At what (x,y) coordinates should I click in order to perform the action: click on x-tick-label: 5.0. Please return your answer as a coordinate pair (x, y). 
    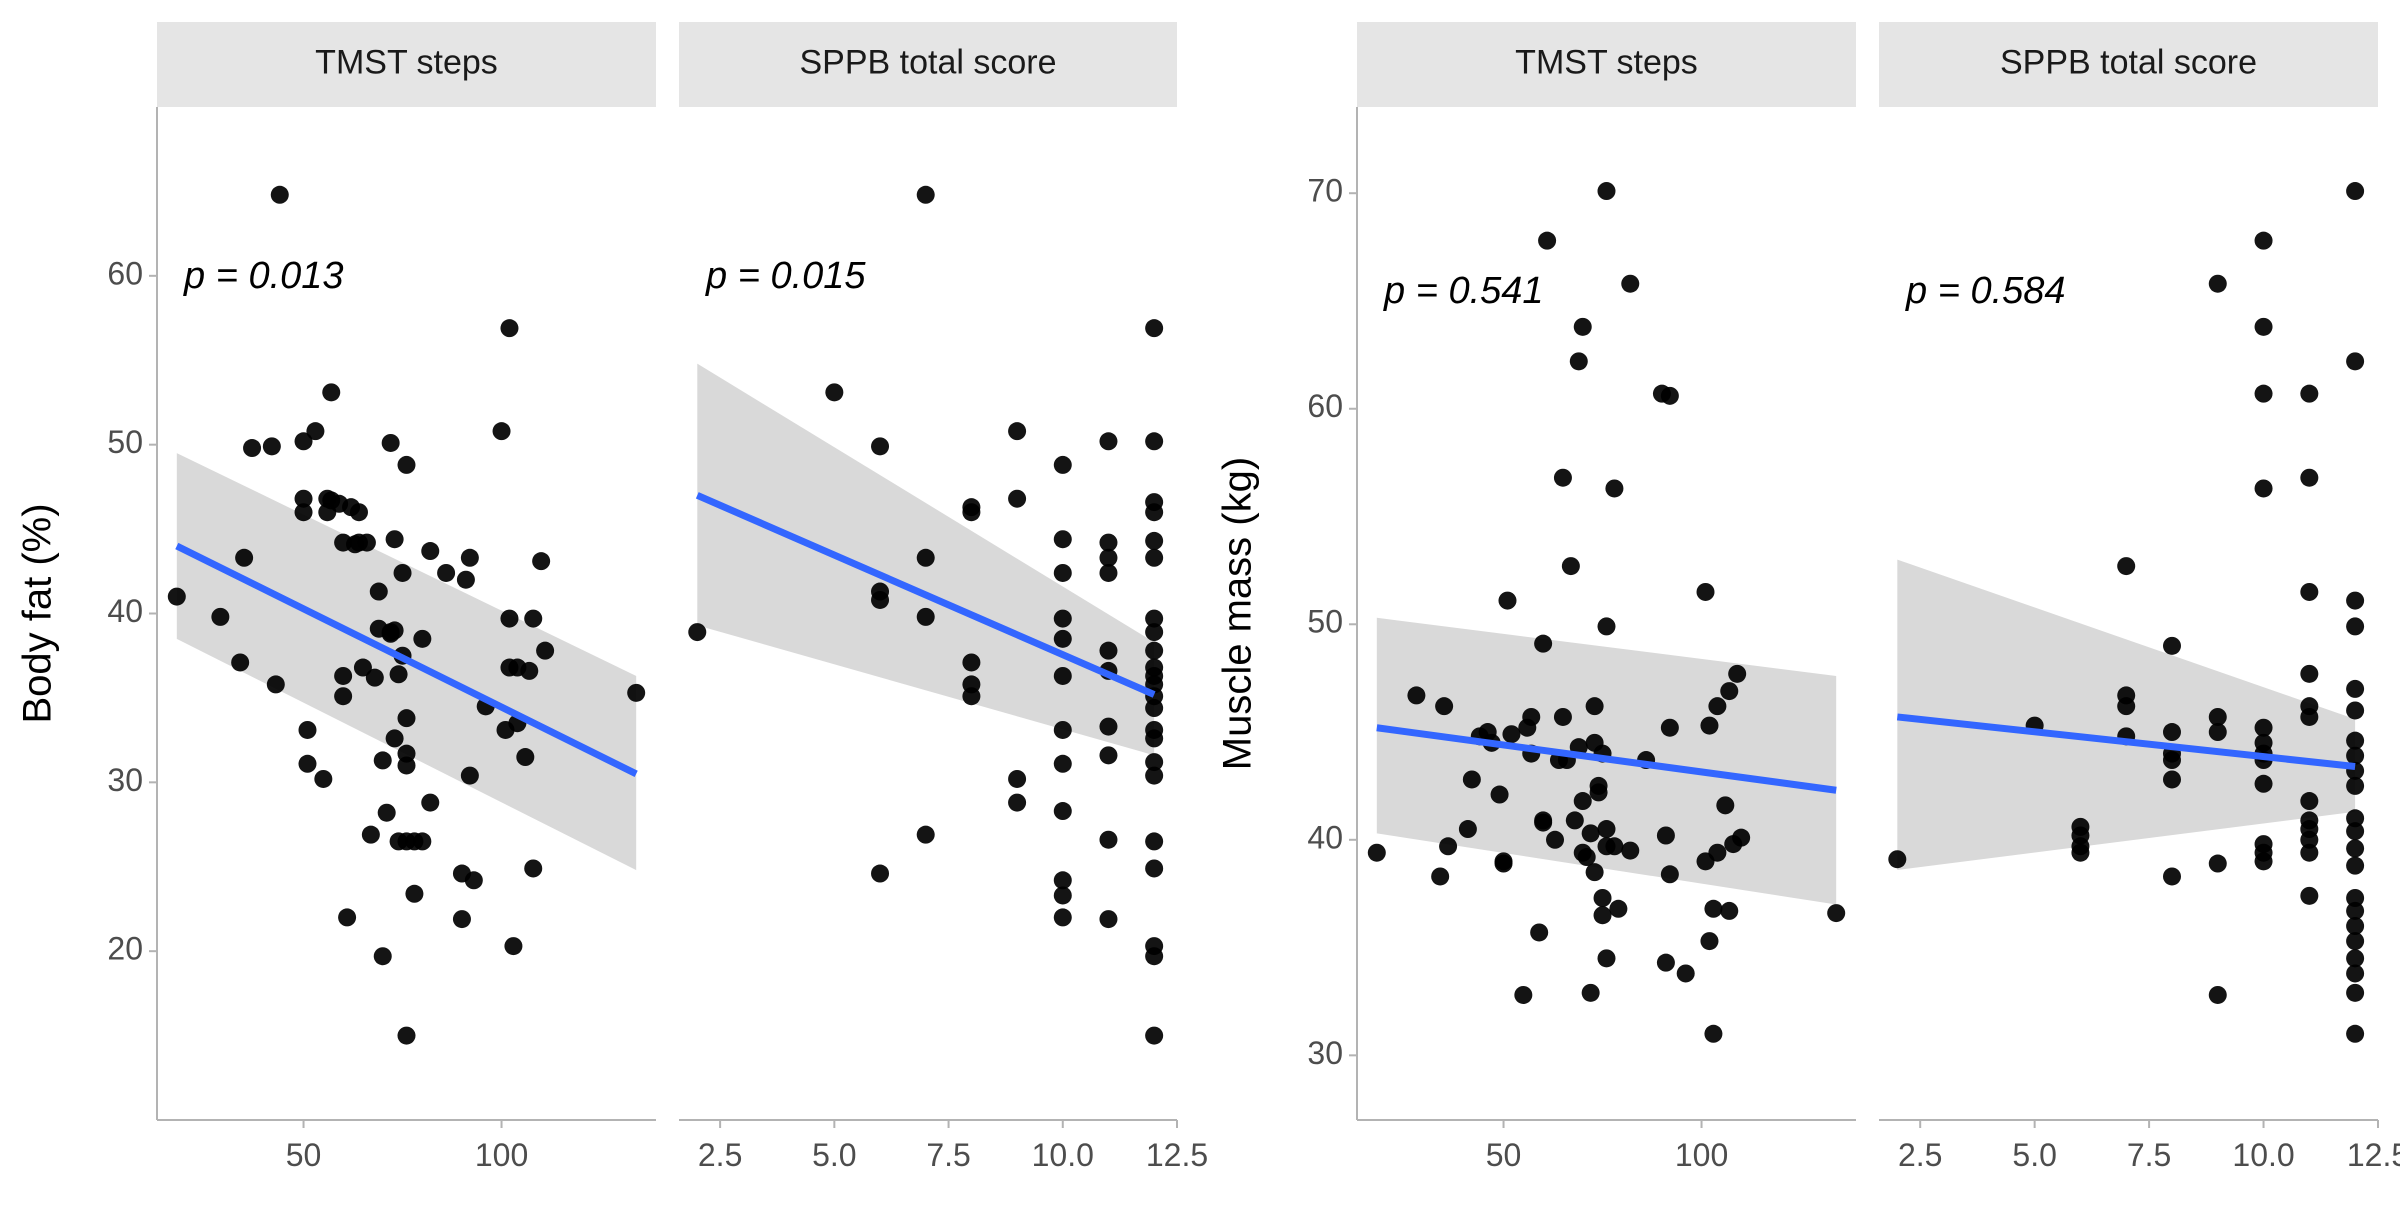
    Looking at the image, I should click on (834, 1155).